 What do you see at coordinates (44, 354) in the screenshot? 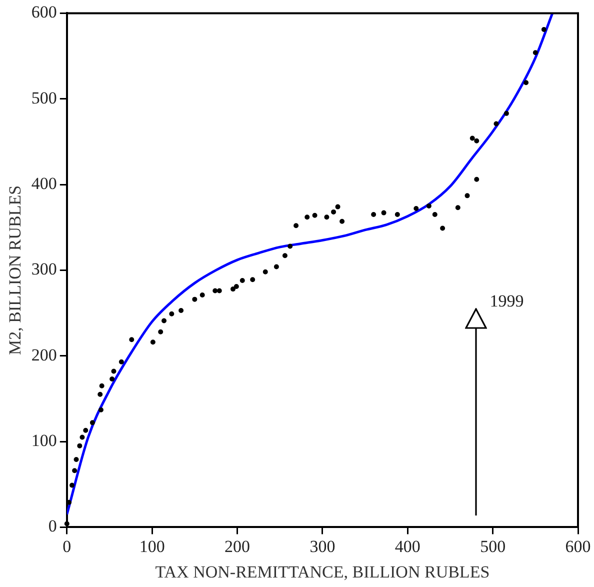
I see `y-tick-label: 200` at bounding box center [44, 354].